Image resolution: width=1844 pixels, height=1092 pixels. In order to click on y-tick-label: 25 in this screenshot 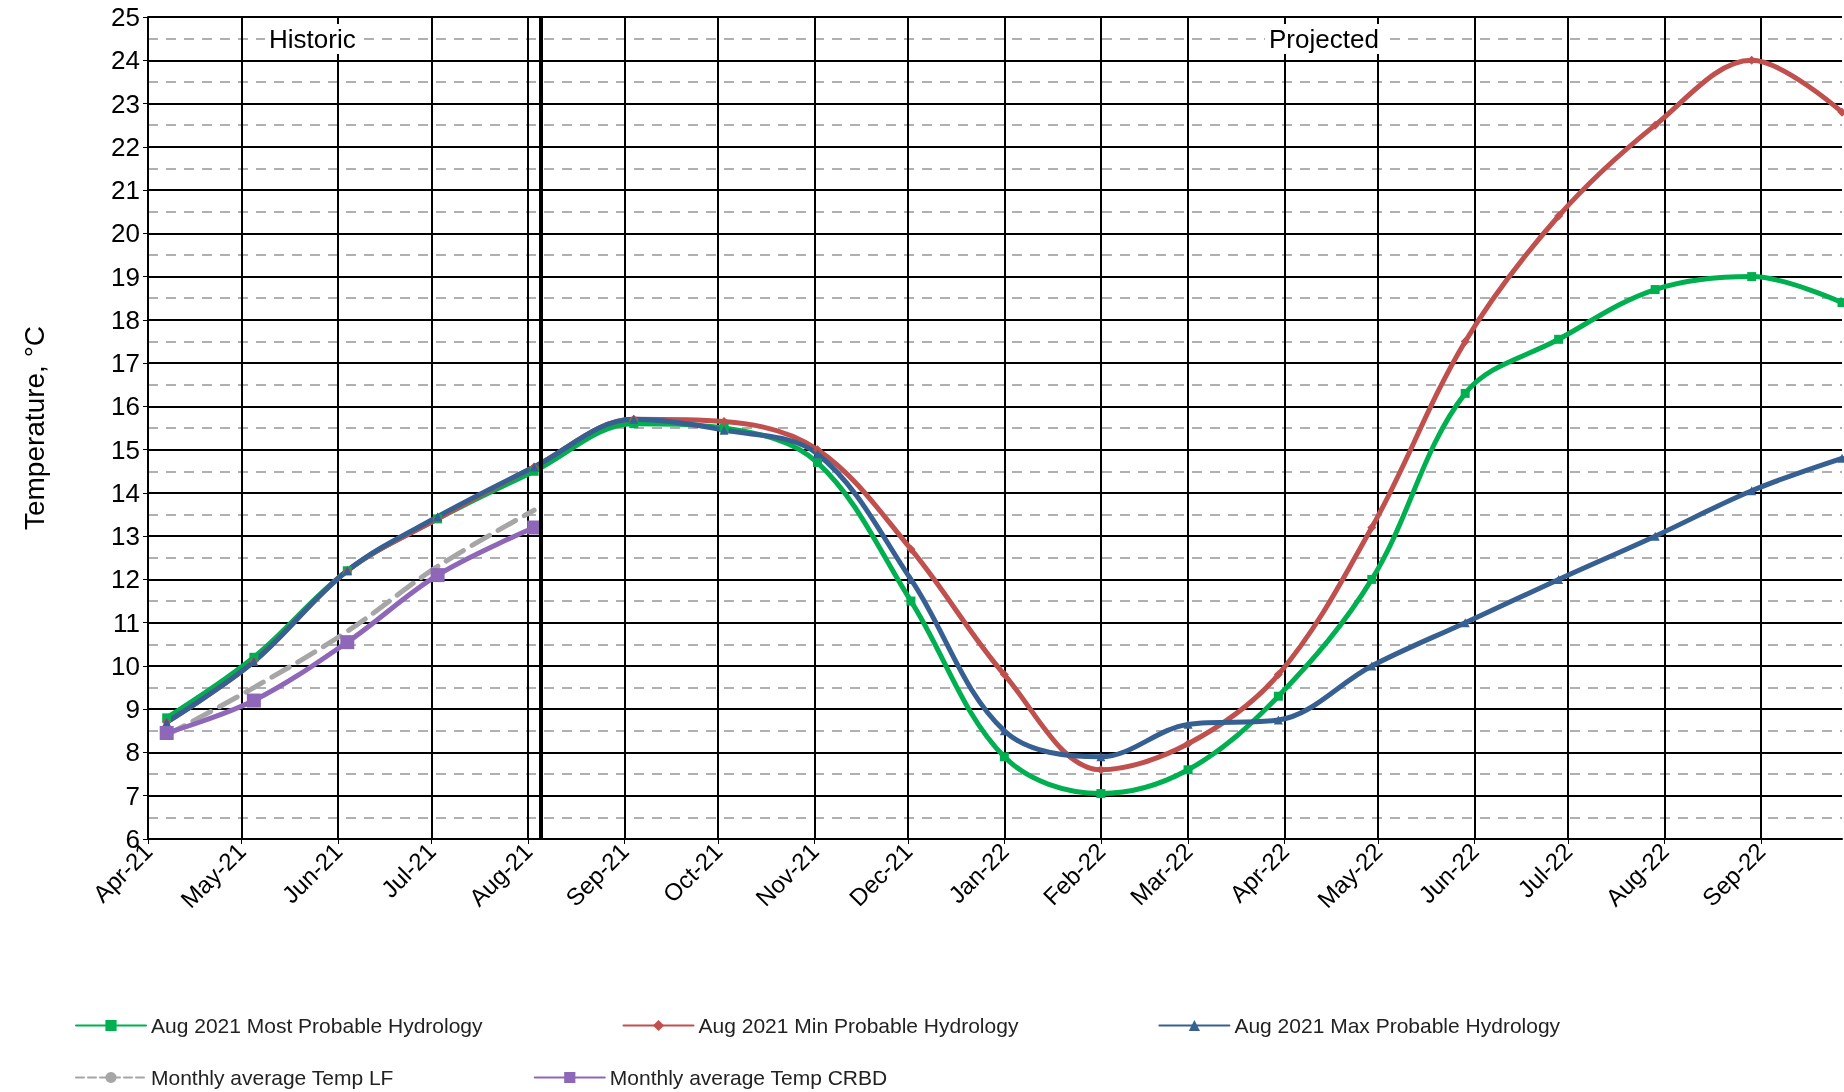, I will do `click(125, 17)`.